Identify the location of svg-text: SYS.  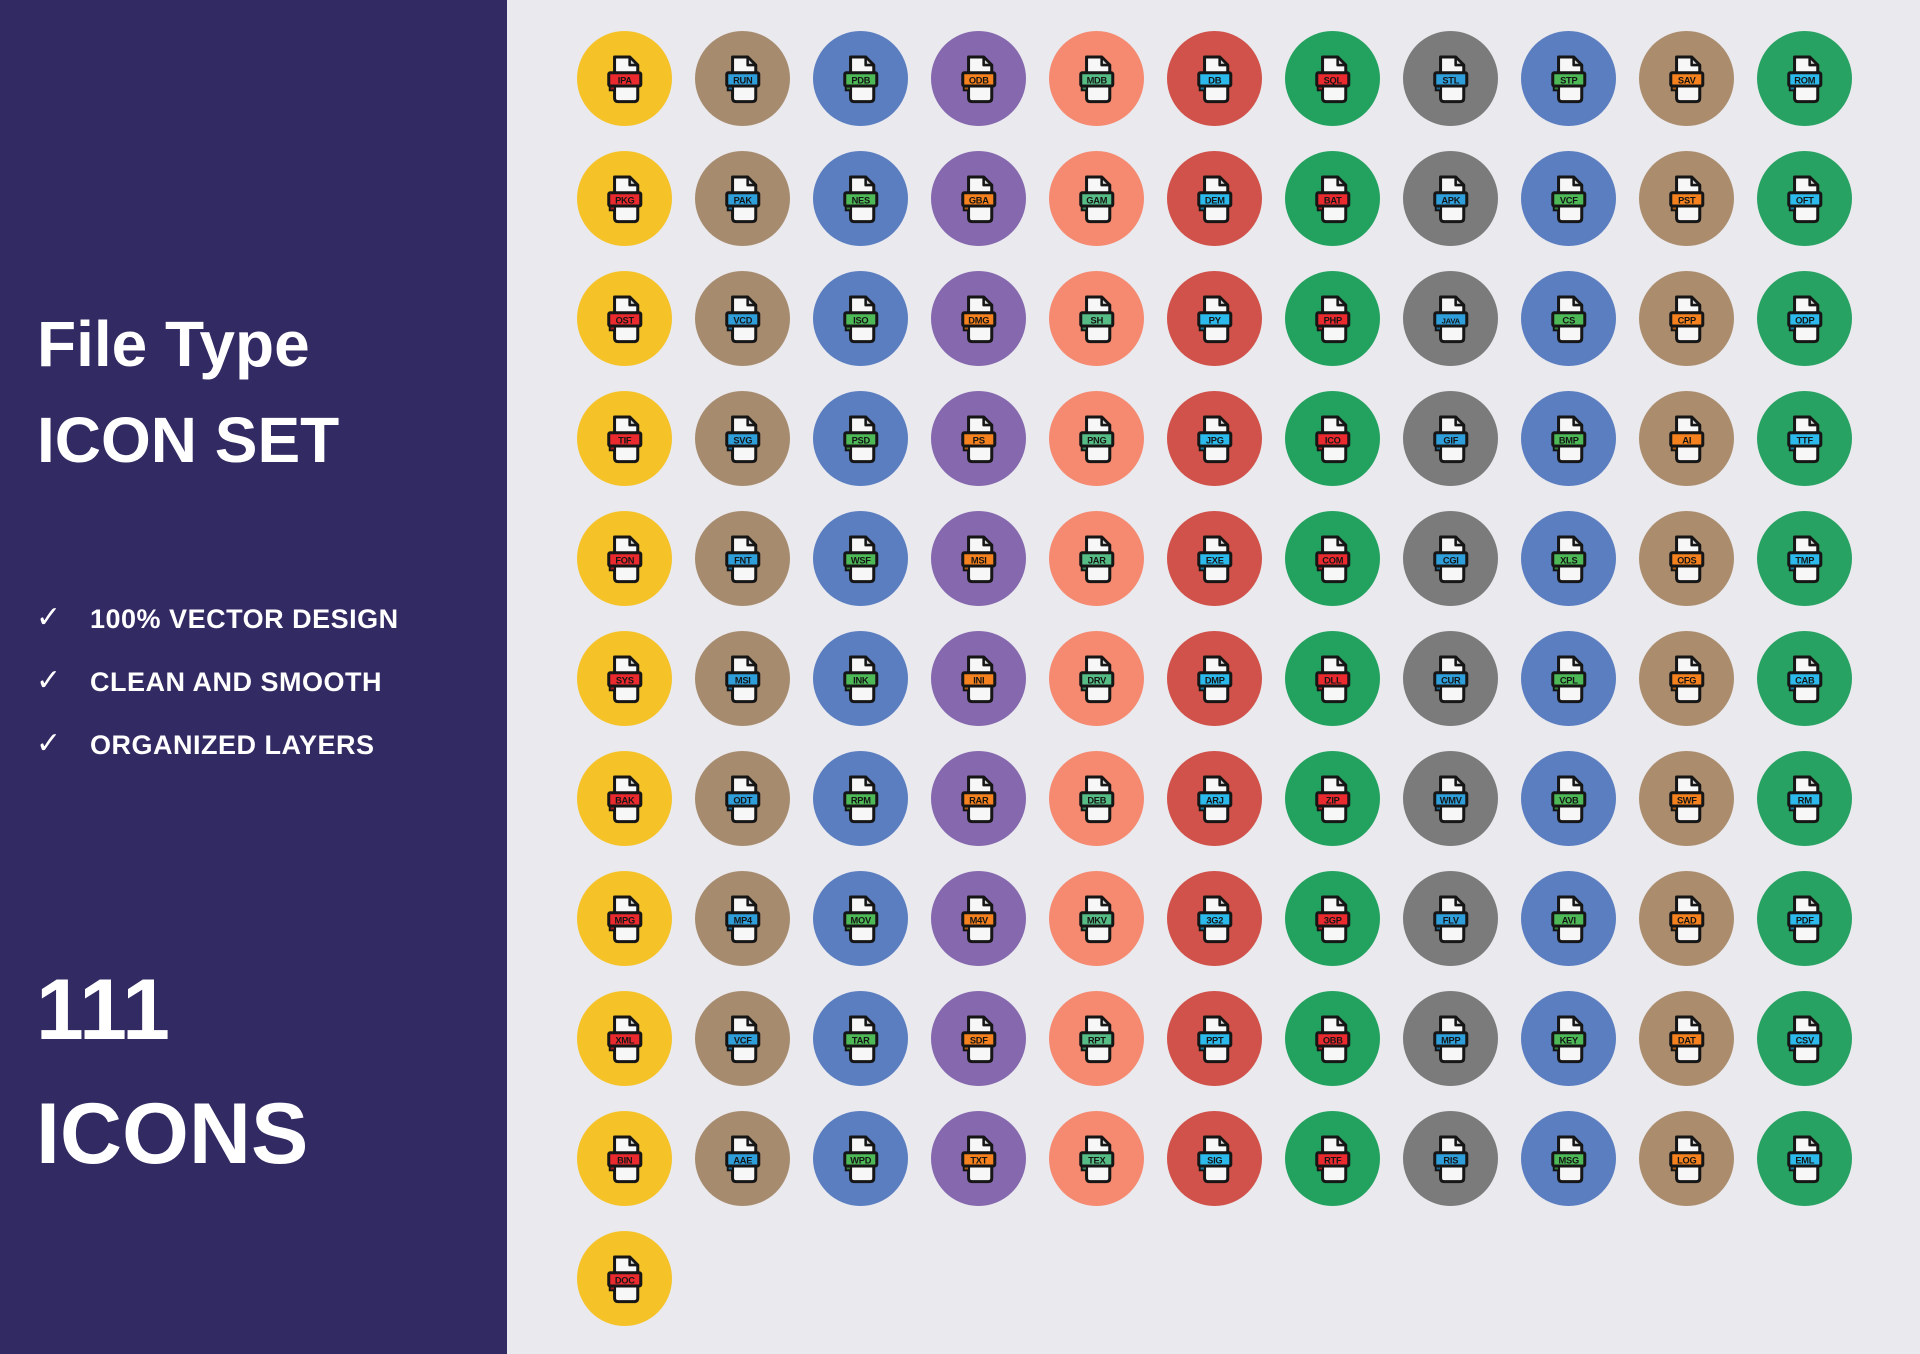
(624, 680).